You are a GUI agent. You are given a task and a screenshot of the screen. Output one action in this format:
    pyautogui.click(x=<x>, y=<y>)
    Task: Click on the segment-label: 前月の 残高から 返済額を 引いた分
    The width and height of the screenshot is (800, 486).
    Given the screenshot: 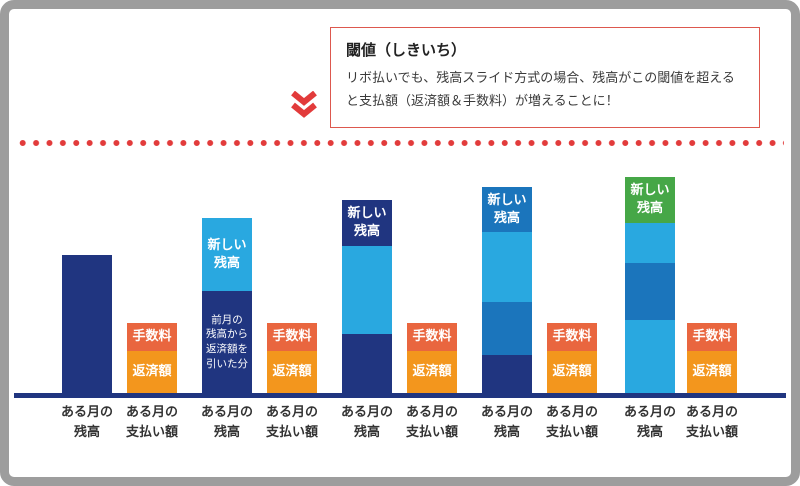 What is the action you would take?
    pyautogui.click(x=227, y=341)
    